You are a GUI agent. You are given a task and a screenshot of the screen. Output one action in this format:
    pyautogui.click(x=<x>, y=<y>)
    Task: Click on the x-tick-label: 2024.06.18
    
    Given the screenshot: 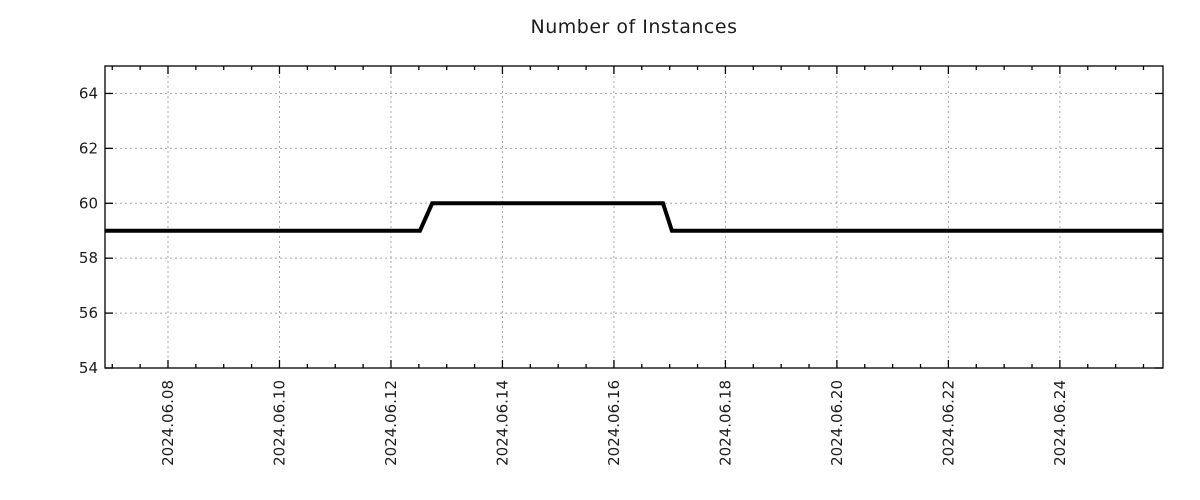 What is the action you would take?
    pyautogui.click(x=725, y=423)
    